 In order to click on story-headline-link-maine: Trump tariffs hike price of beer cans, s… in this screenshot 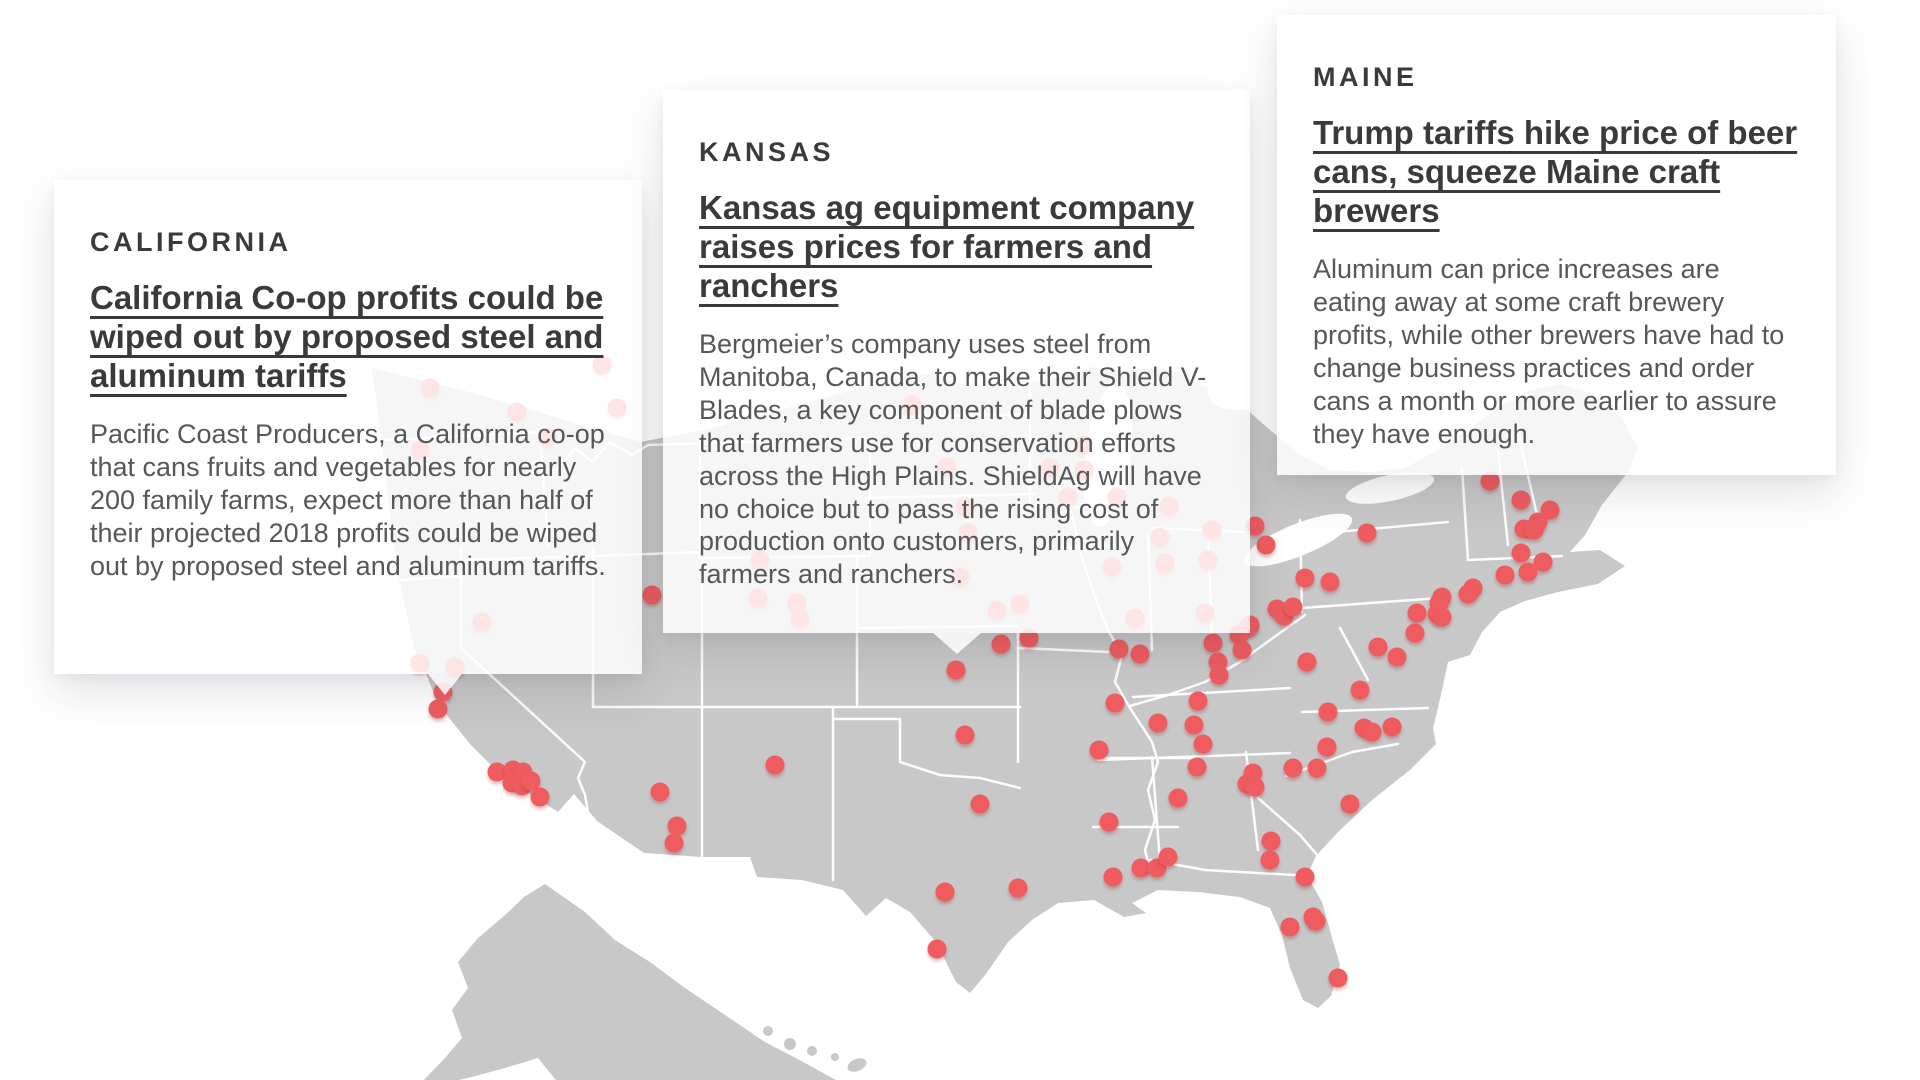, I will do `click(1555, 171)`.